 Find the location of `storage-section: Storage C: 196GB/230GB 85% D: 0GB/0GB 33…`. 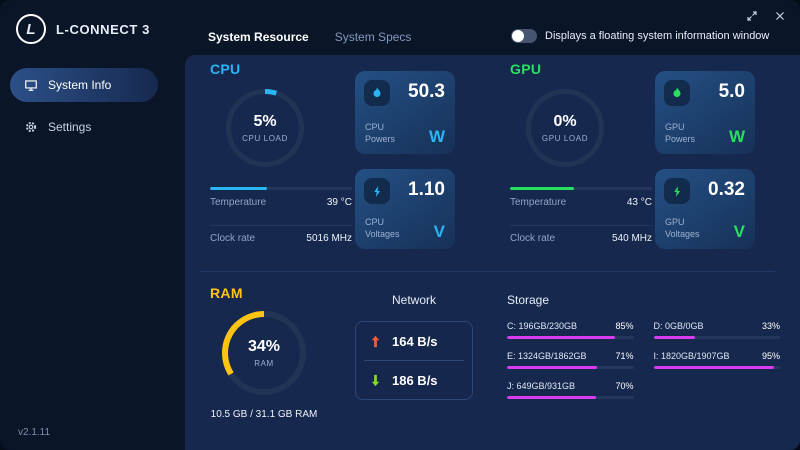

storage-section: Storage C: 196GB/230GB 85% D: 0GB/0GB 33… is located at coordinates (643, 346).